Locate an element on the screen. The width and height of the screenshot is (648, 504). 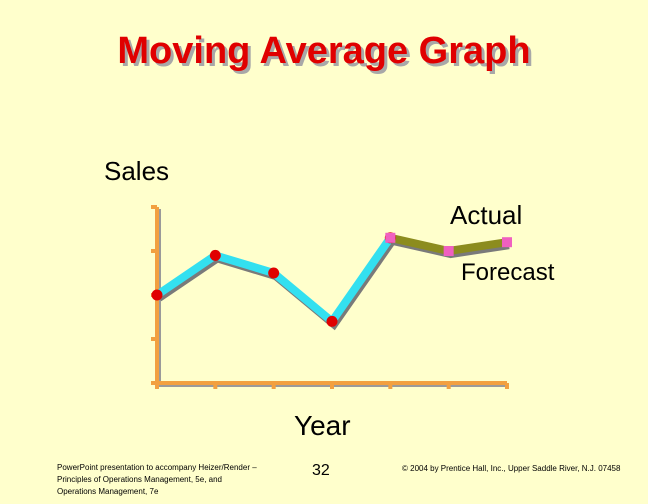
series-label-actual: Actual is located at coordinates (486, 215).